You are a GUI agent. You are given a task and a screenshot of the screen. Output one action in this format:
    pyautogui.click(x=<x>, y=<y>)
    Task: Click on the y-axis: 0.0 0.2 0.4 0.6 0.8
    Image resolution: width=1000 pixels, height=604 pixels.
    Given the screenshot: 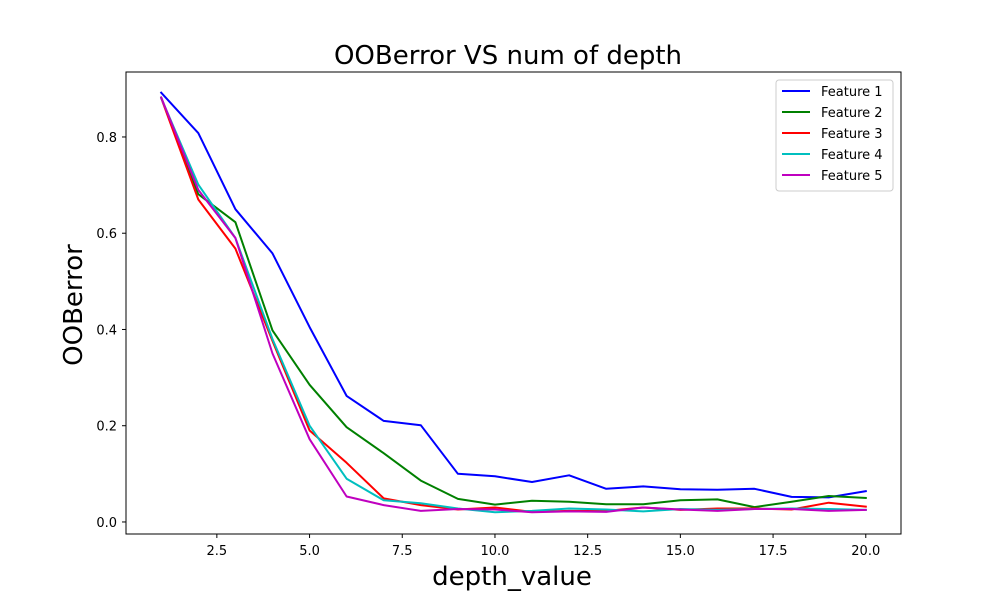 What is the action you would take?
    pyautogui.click(x=111, y=331)
    